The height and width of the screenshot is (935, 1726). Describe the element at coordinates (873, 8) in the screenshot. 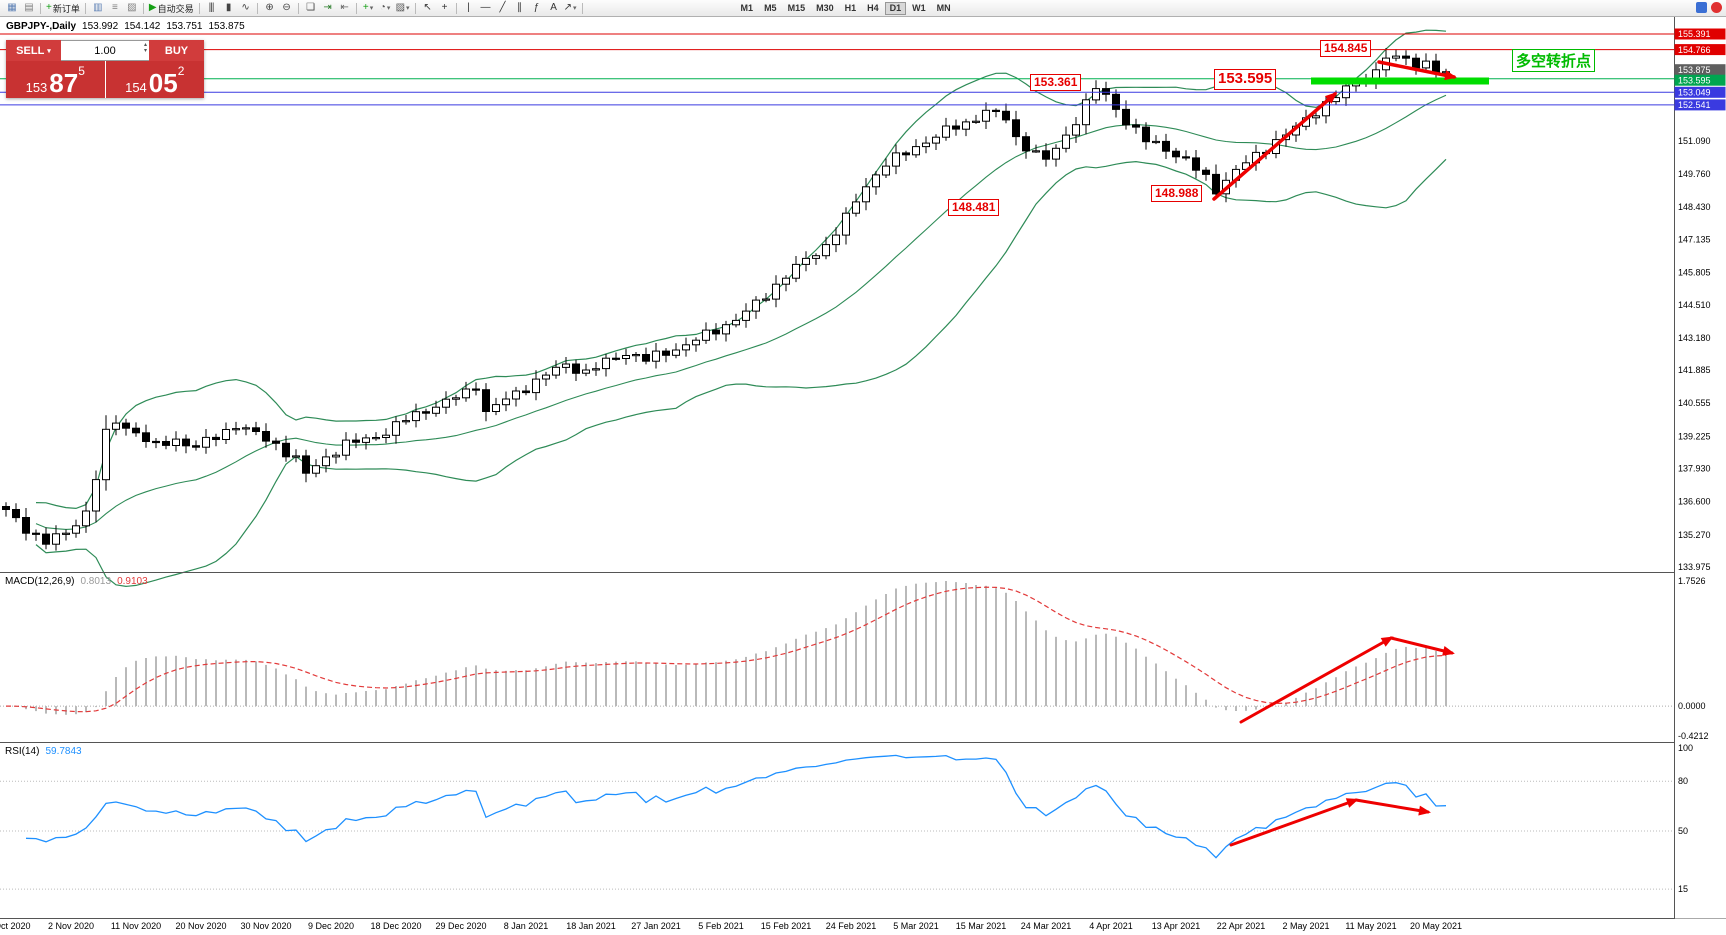

I see `timeframe-h4-button: H4` at that location.